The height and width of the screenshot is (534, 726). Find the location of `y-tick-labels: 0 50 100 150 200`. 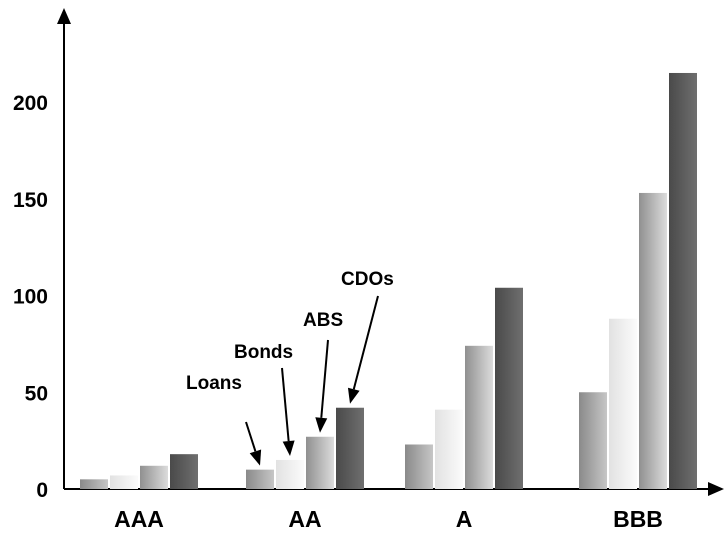

y-tick-labels: 0 50 100 150 200 is located at coordinates (30, 297).